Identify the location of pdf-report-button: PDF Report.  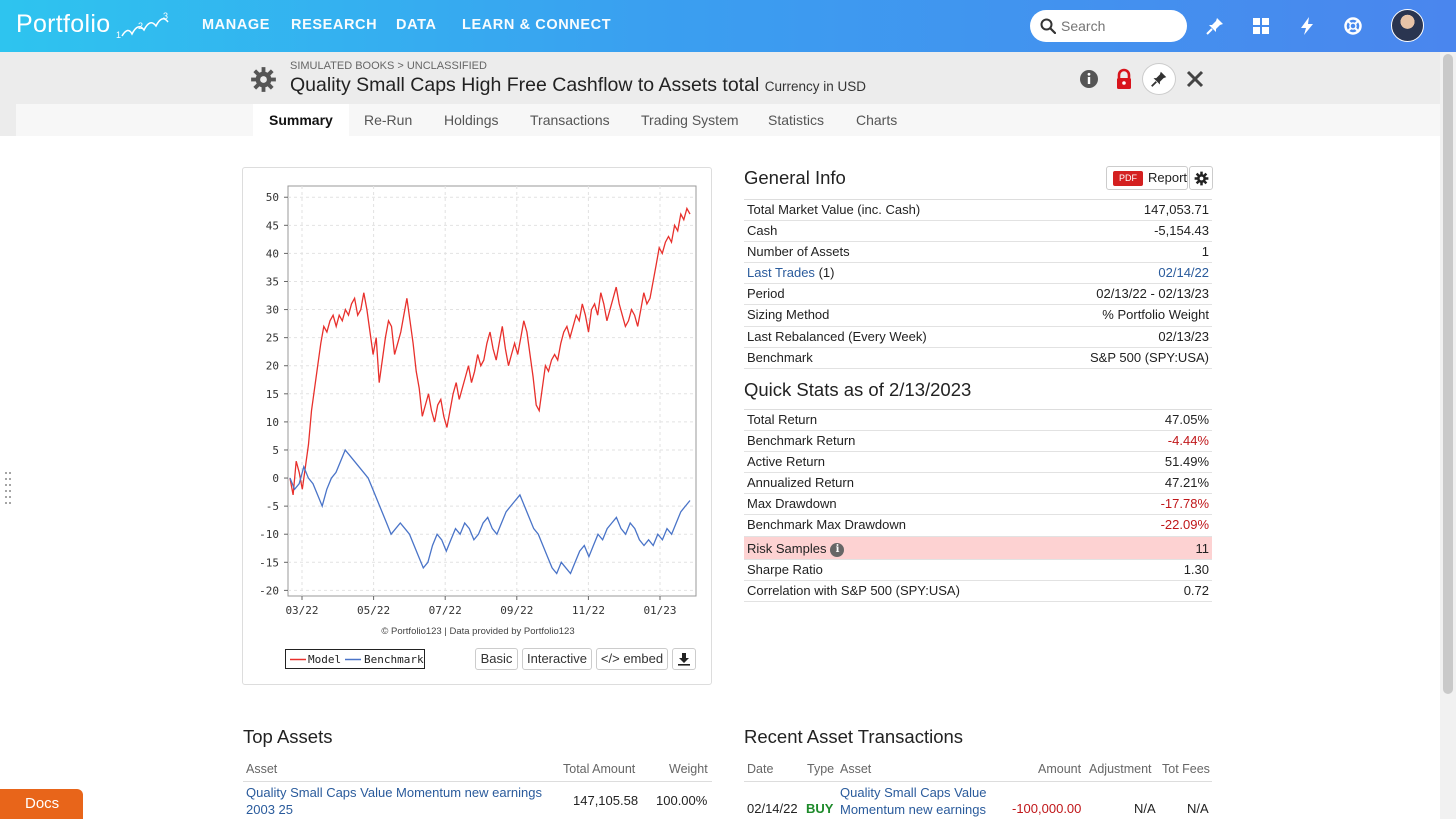
(1147, 178).